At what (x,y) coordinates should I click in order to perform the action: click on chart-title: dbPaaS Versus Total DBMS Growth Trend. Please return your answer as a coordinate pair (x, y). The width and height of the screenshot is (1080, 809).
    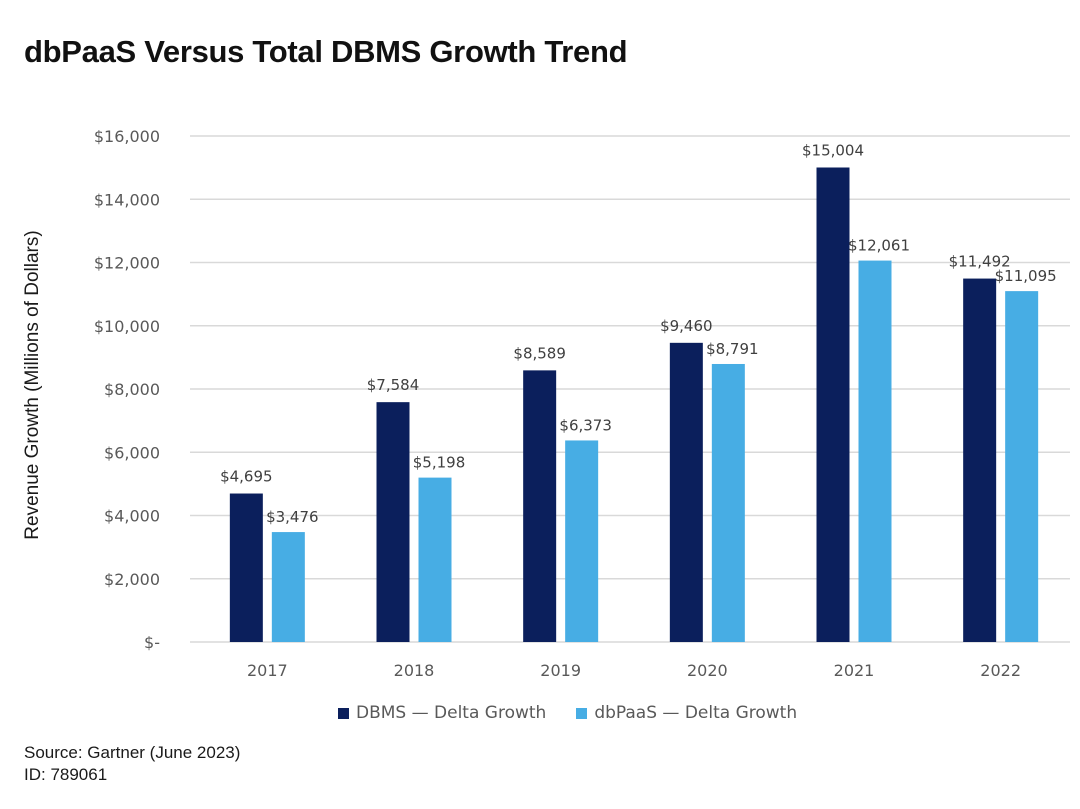
    Looking at the image, I should click on (326, 51).